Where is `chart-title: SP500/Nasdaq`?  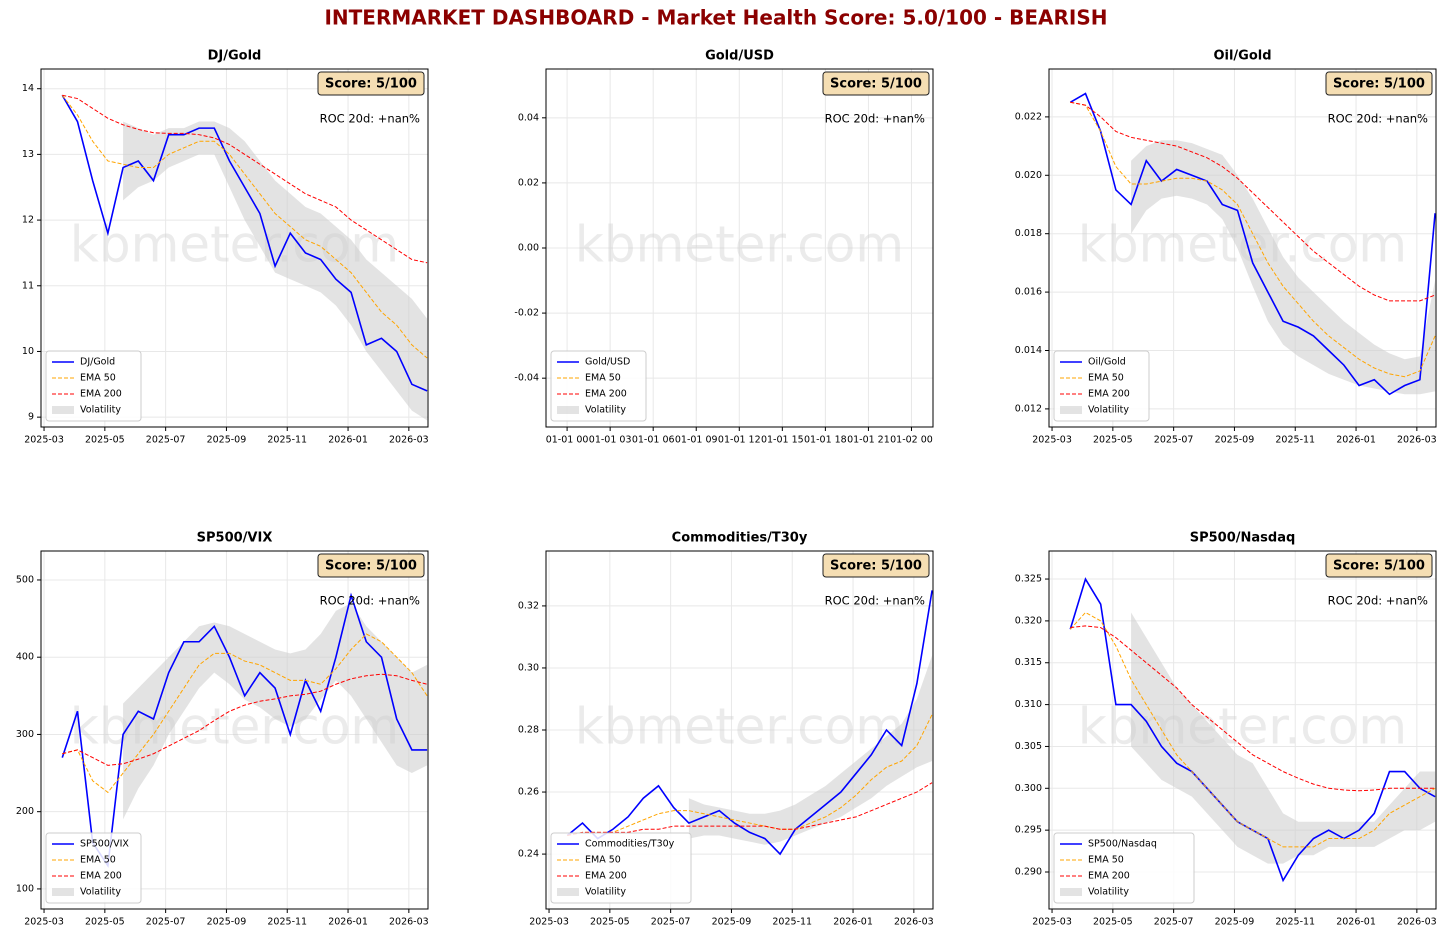
chart-title: SP500/Nasdaq is located at coordinates (1243, 538).